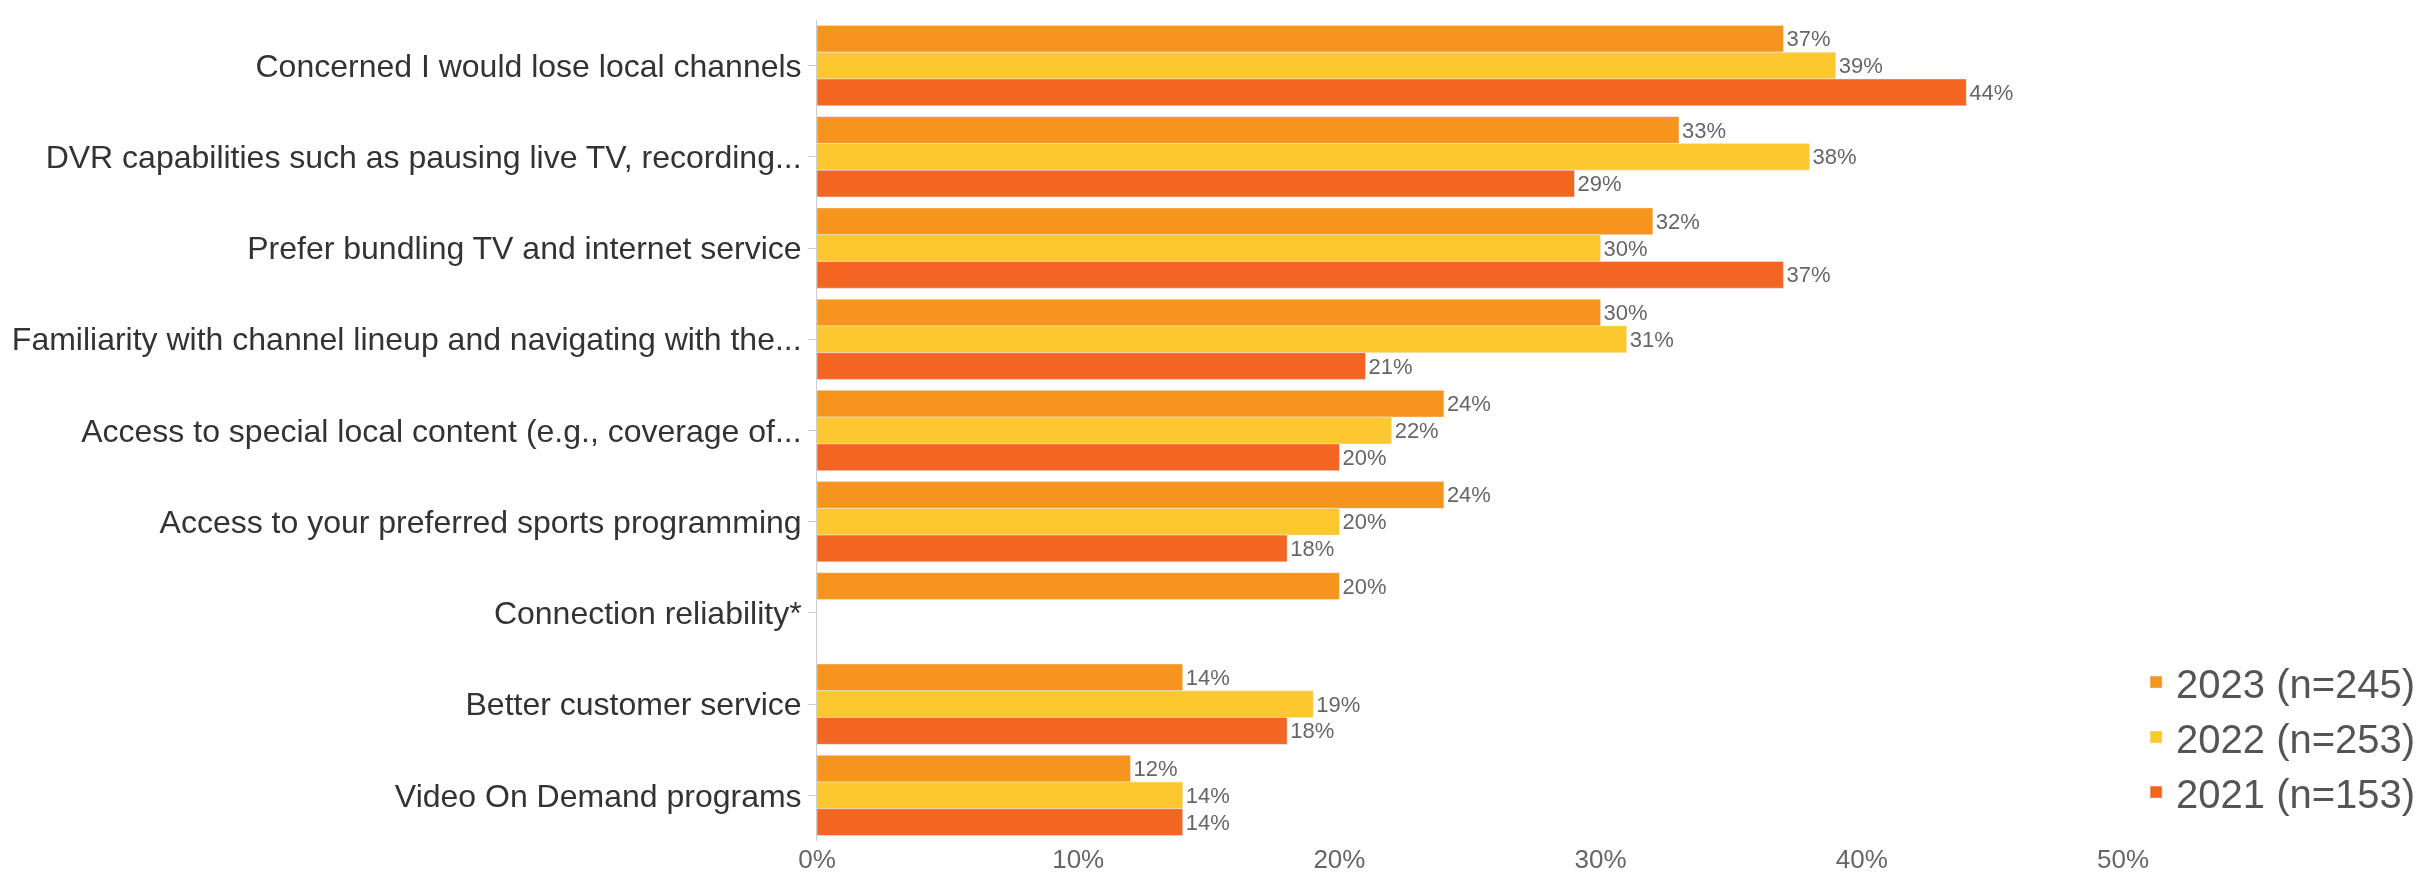 The image size is (2433, 891). What do you see at coordinates (1338, 704) in the screenshot?
I see `data-label: 19%` at bounding box center [1338, 704].